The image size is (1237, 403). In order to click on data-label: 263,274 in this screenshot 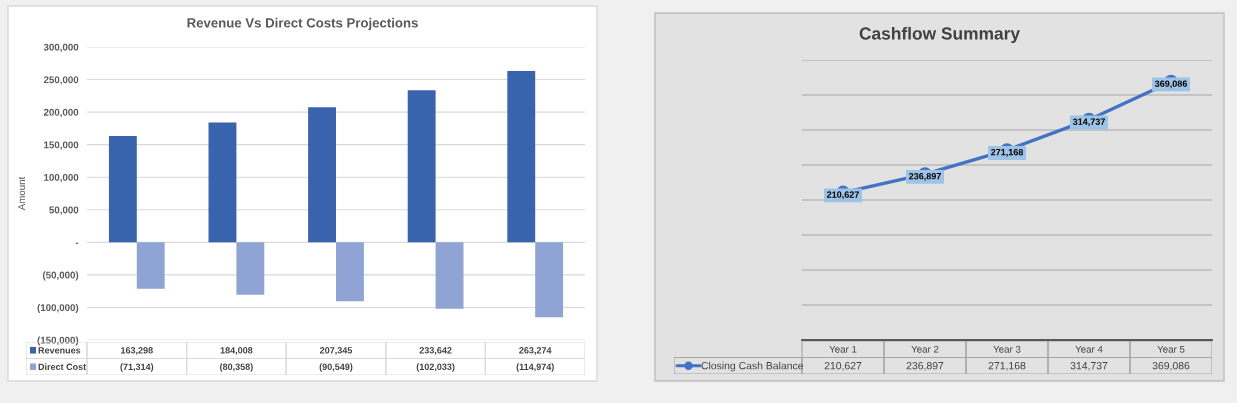, I will do `click(535, 351)`.